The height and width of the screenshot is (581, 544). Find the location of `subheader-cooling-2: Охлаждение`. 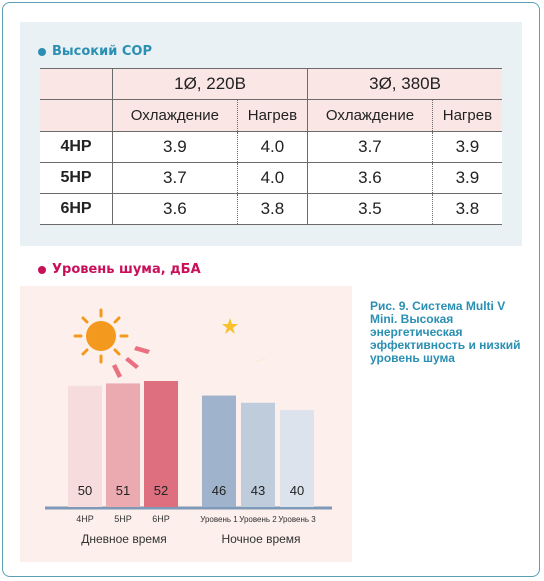

subheader-cooling-2: Охлаждение is located at coordinates (370, 115).